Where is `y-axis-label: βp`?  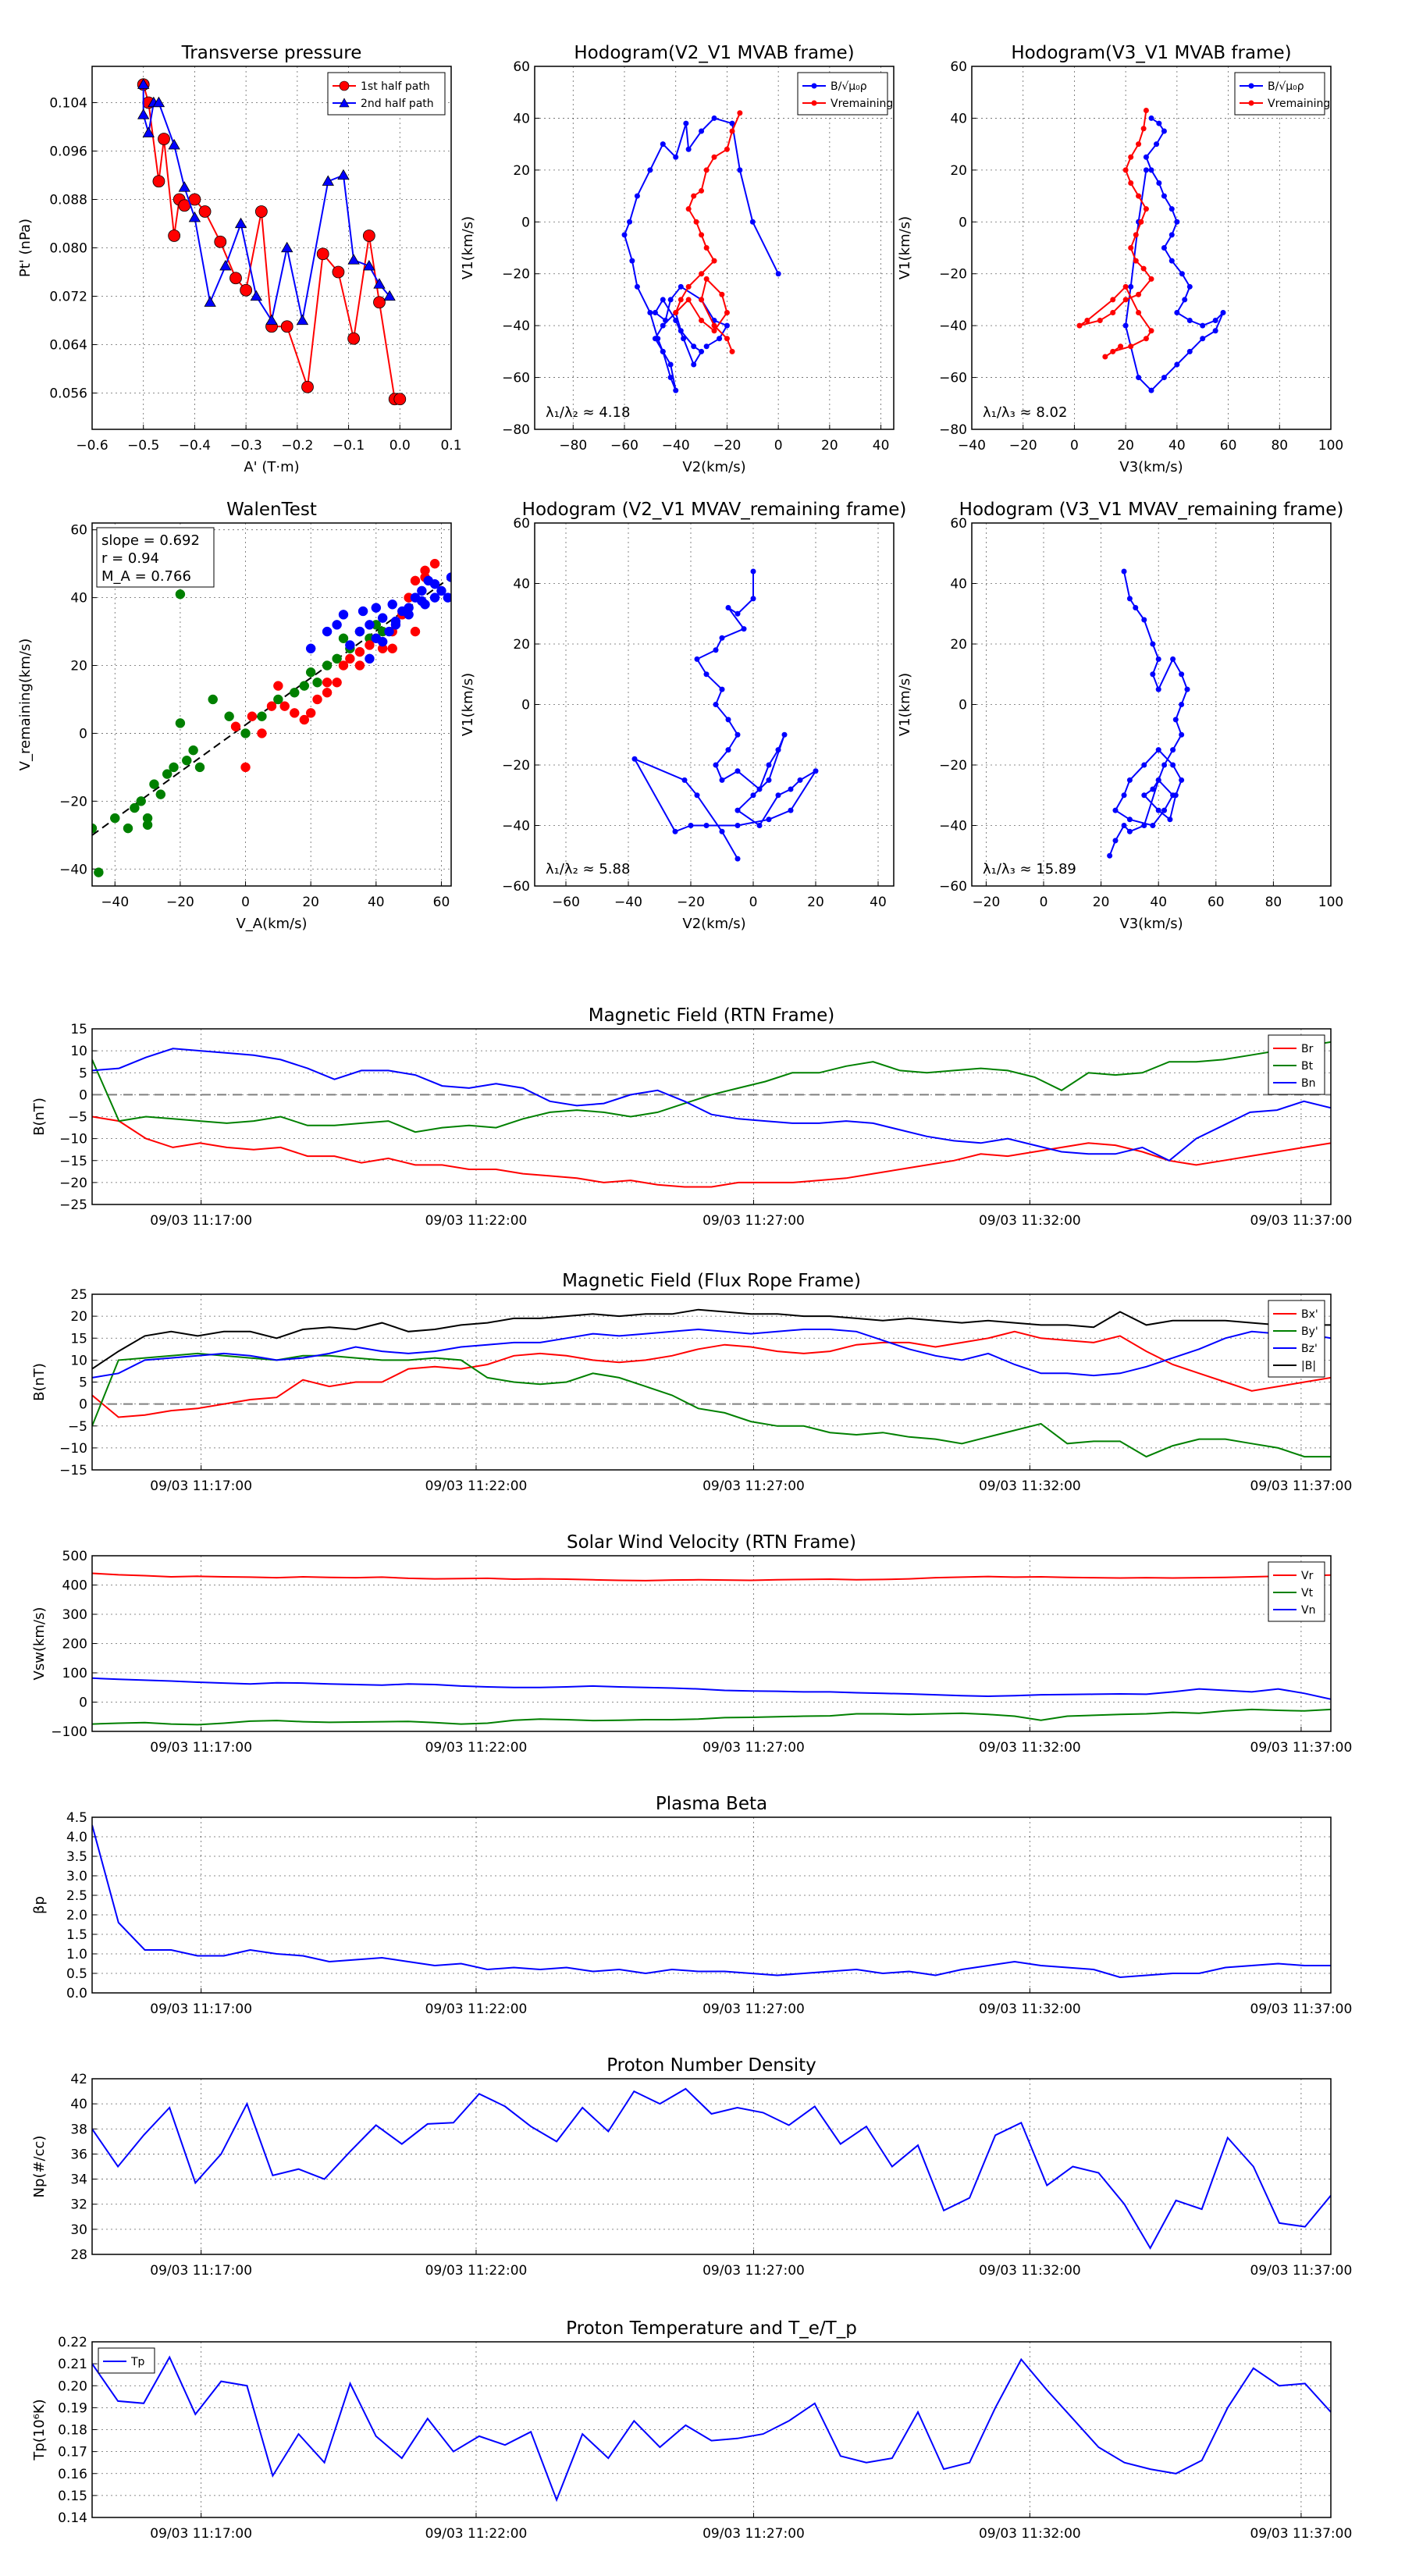
y-axis-label: βp is located at coordinates (40, 1905).